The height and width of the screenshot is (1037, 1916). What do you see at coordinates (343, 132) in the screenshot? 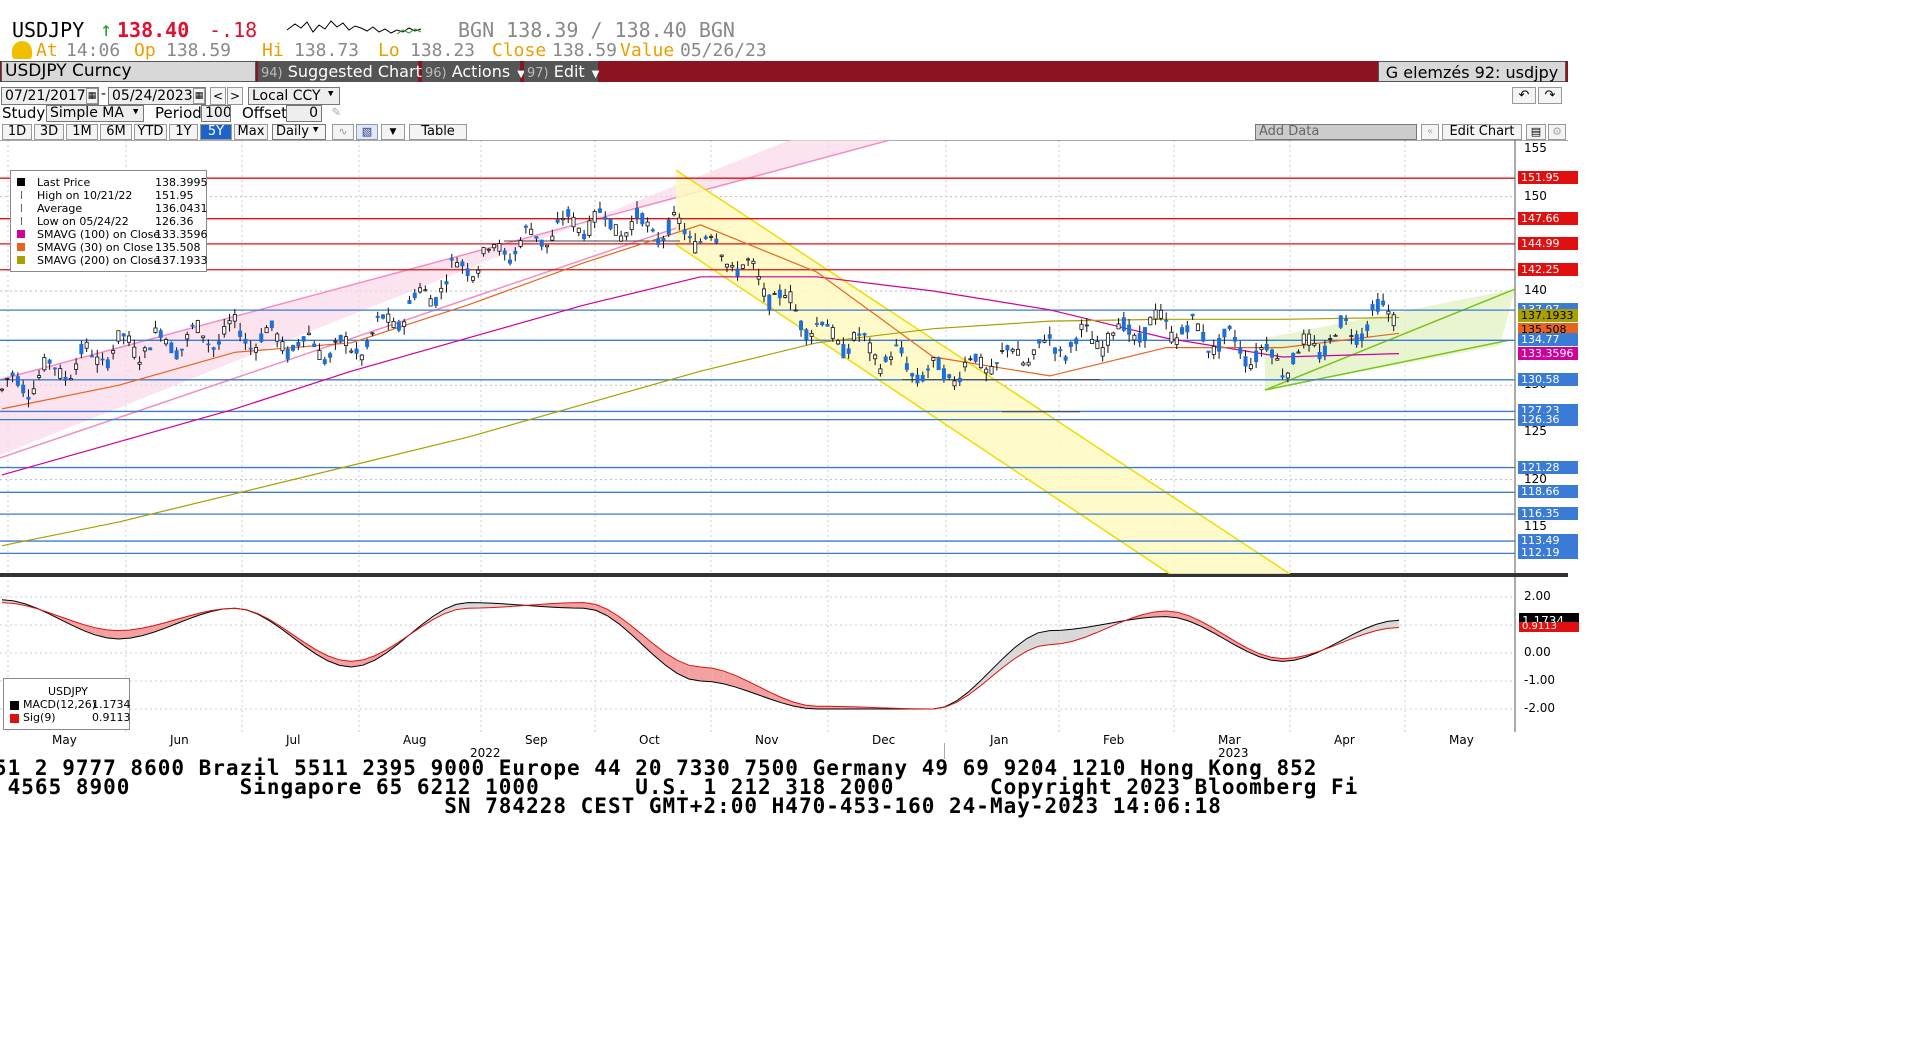
I see `line-chart-icon: ∿` at bounding box center [343, 132].